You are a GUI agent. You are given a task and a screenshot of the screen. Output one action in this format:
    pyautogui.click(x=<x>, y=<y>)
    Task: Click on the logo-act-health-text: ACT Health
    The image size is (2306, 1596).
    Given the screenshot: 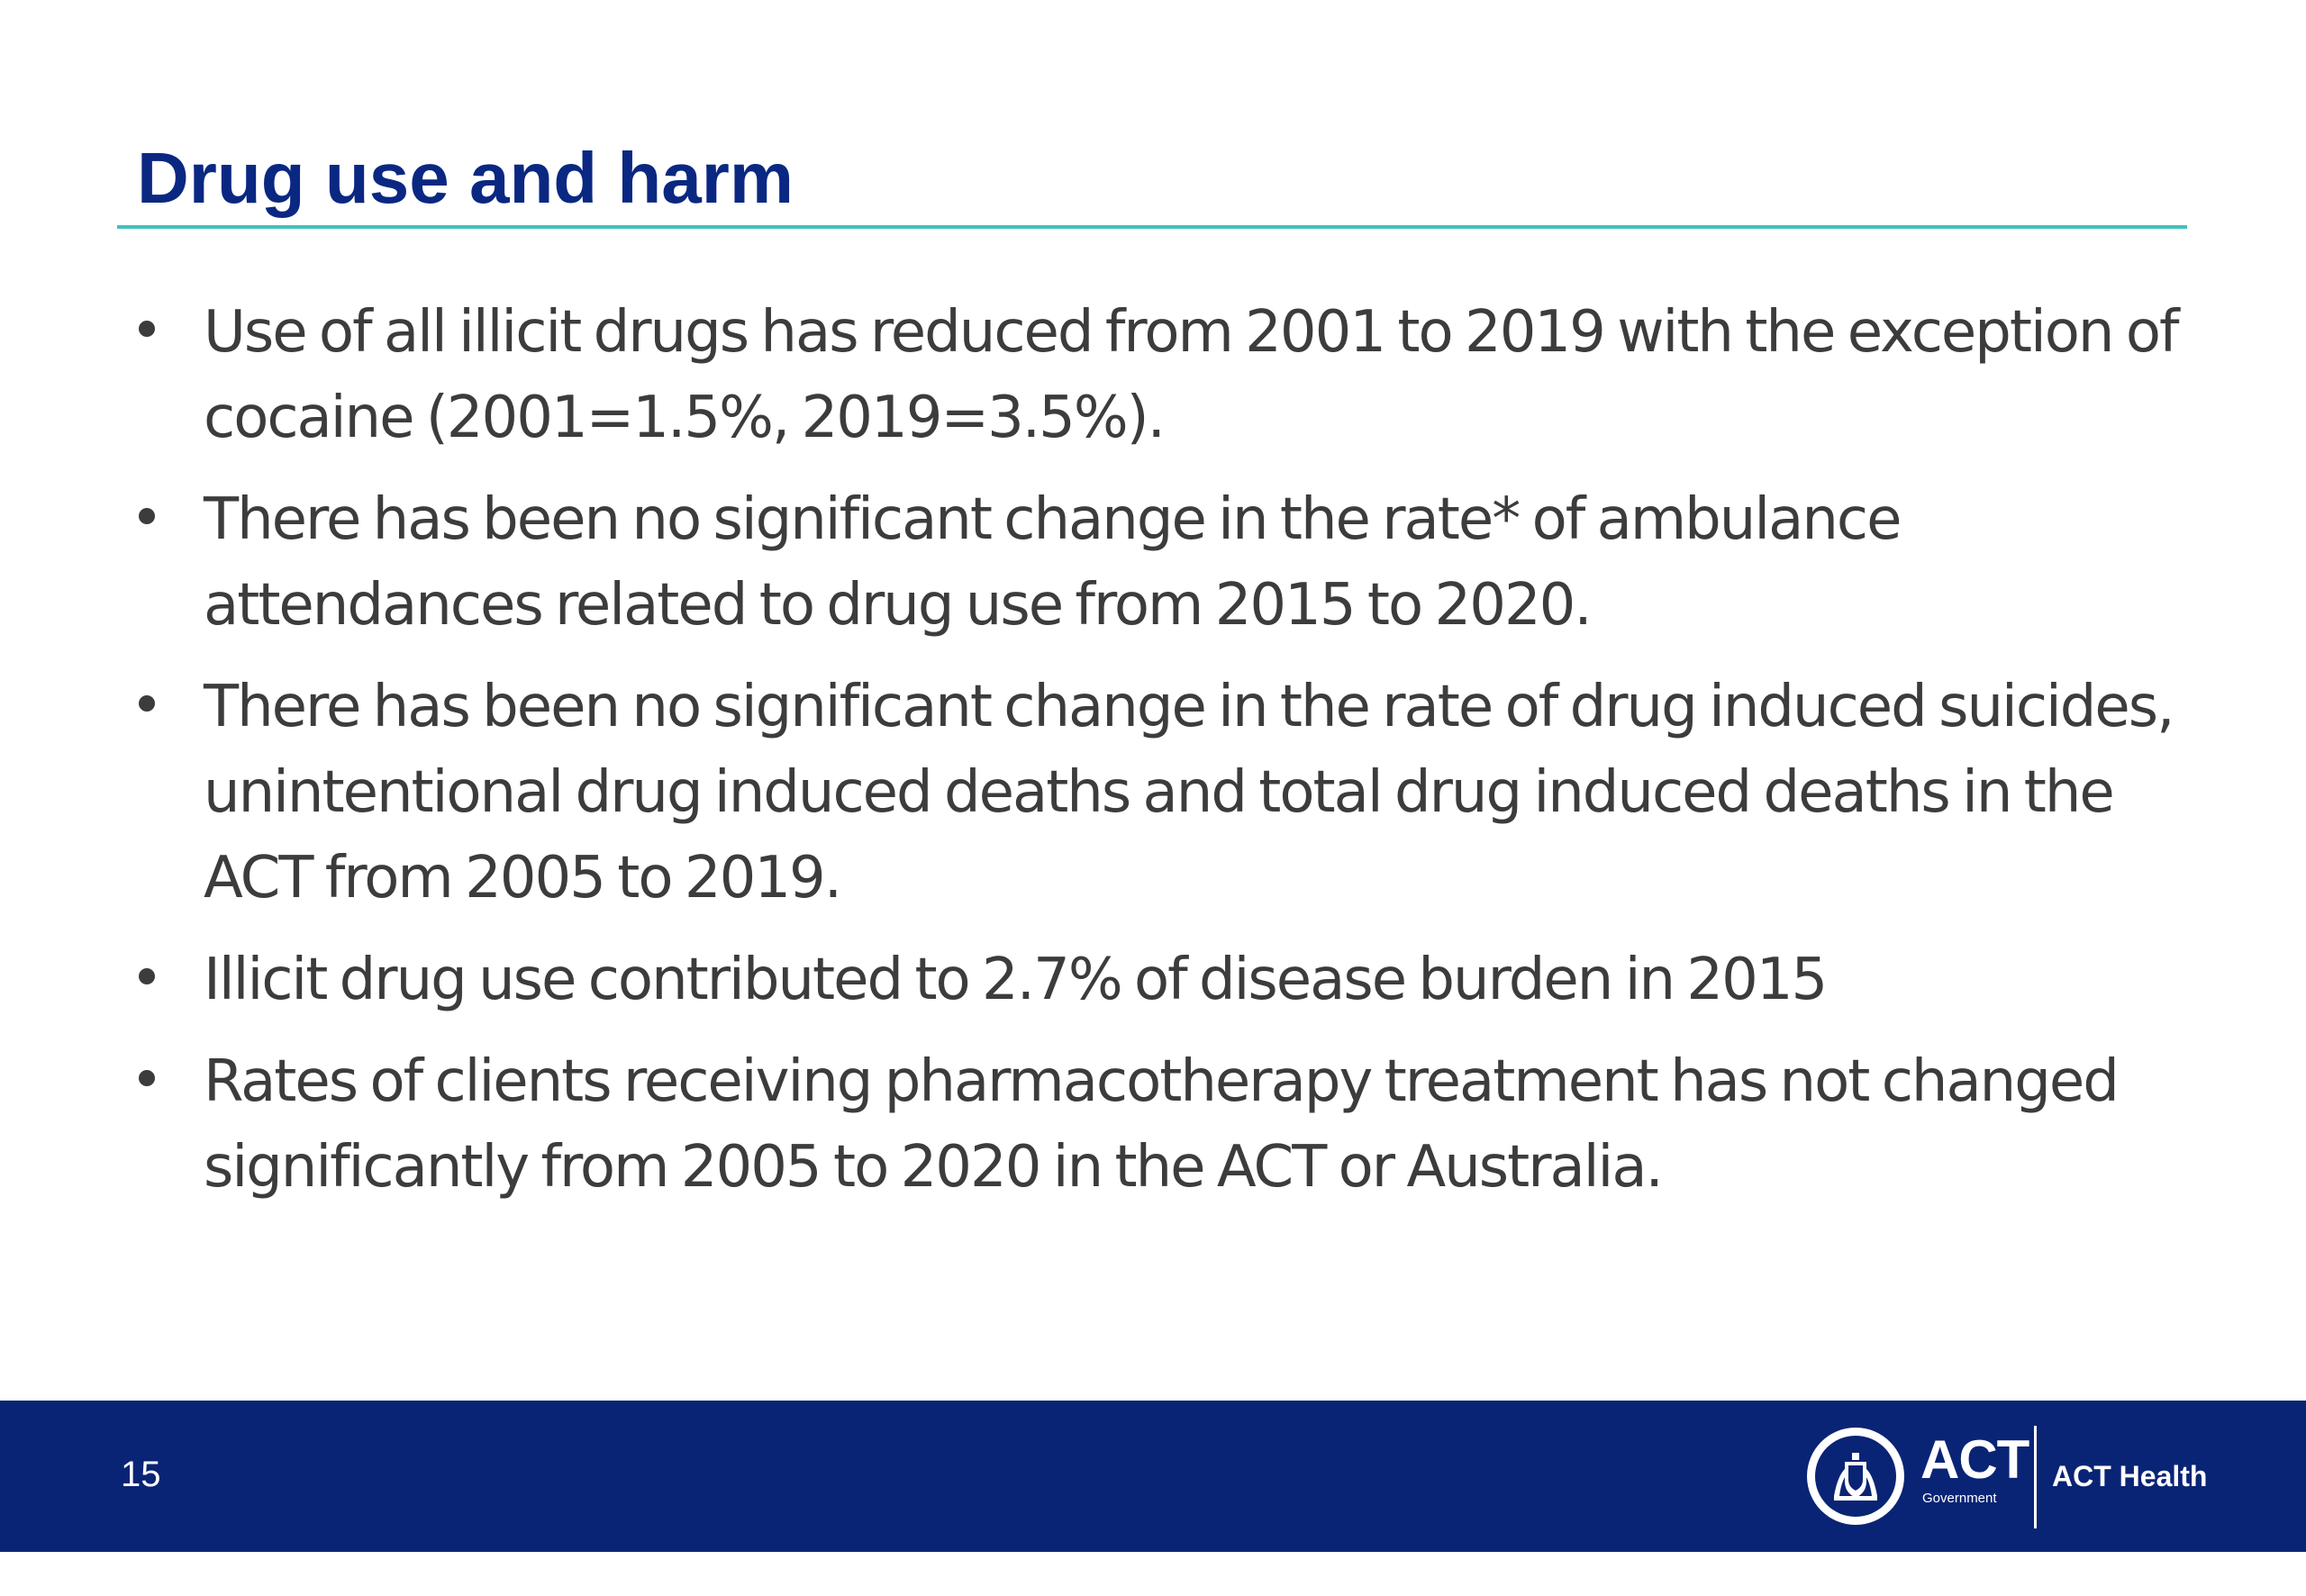 What is the action you would take?
    pyautogui.click(x=2130, y=1476)
    